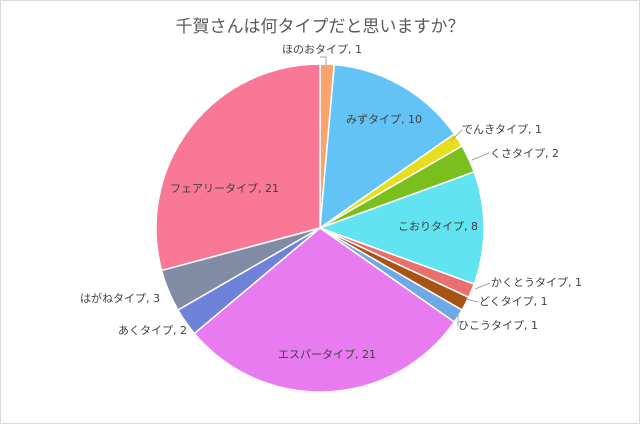 This screenshot has width=640, height=424. What do you see at coordinates (513, 301) in the screenshot?
I see `slice-label: どくタイプ, 1` at bounding box center [513, 301].